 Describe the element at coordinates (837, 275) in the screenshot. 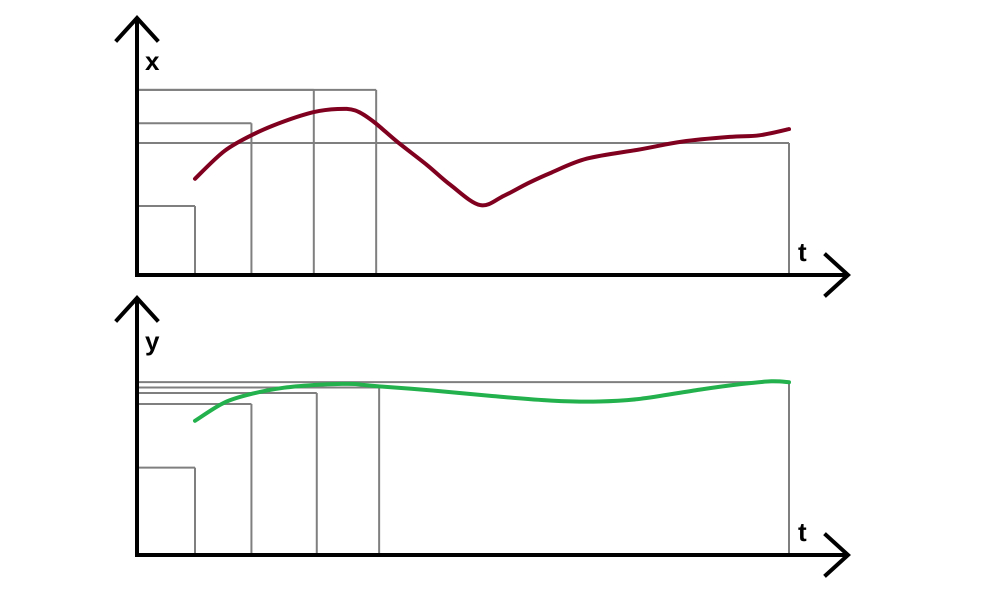

I see `x-x-axis-arrow` at that location.